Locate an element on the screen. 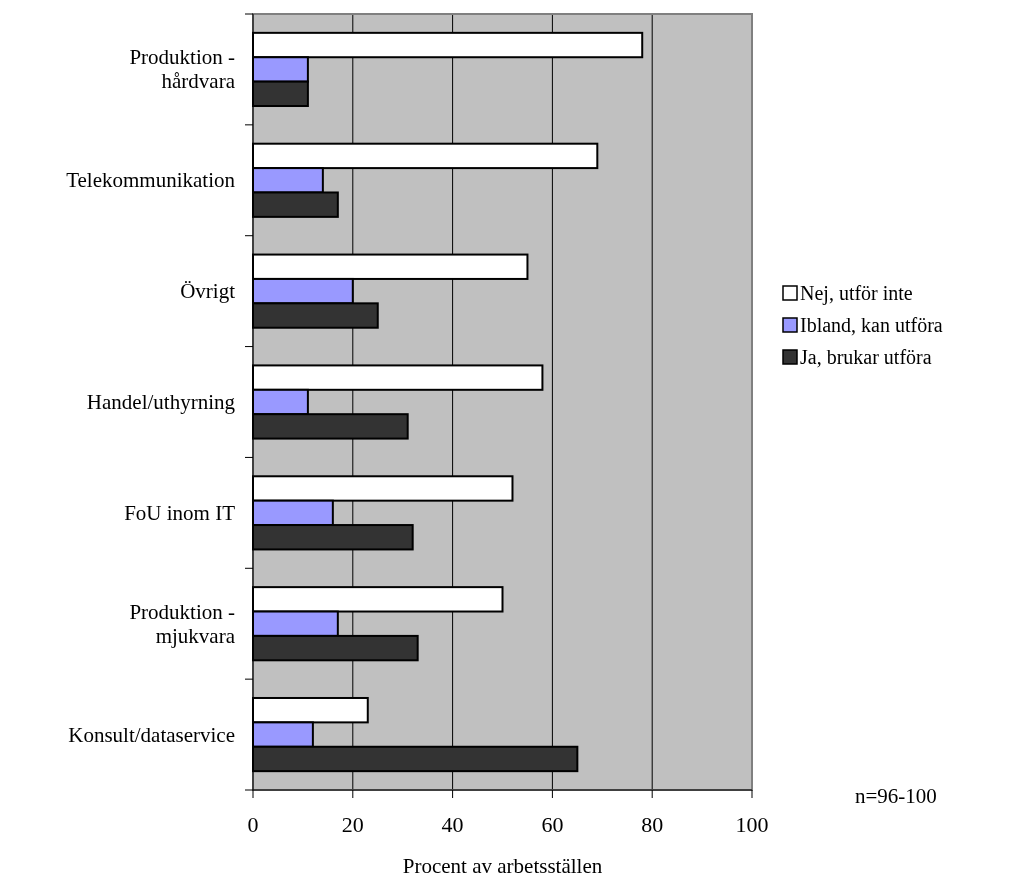  y-tick-label: Telekommunikation is located at coordinates (151, 180).